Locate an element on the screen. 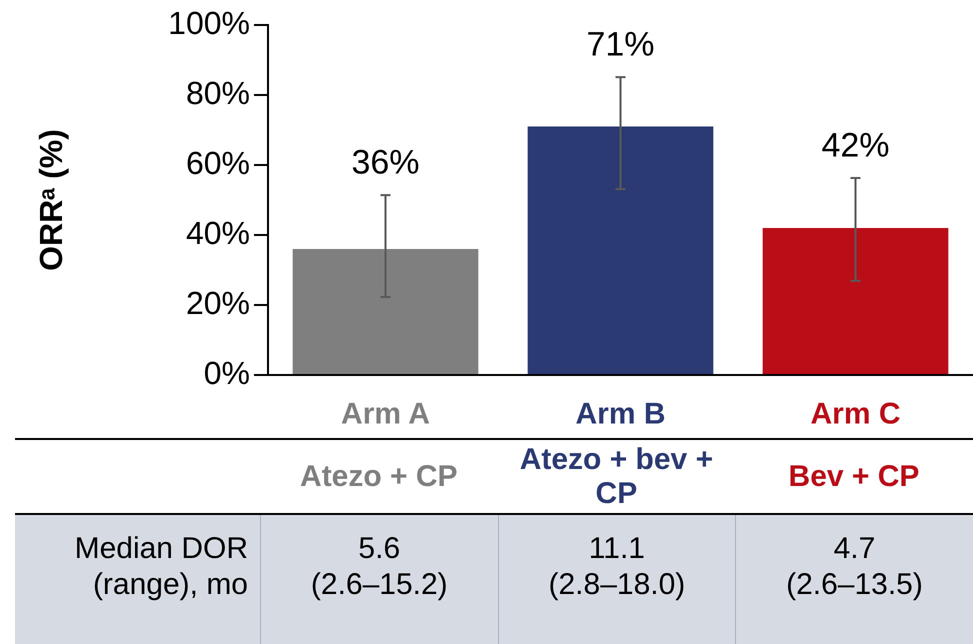 Image resolution: width=973 pixels, height=644 pixels. x-tick-label: Arm C is located at coordinates (855, 413).